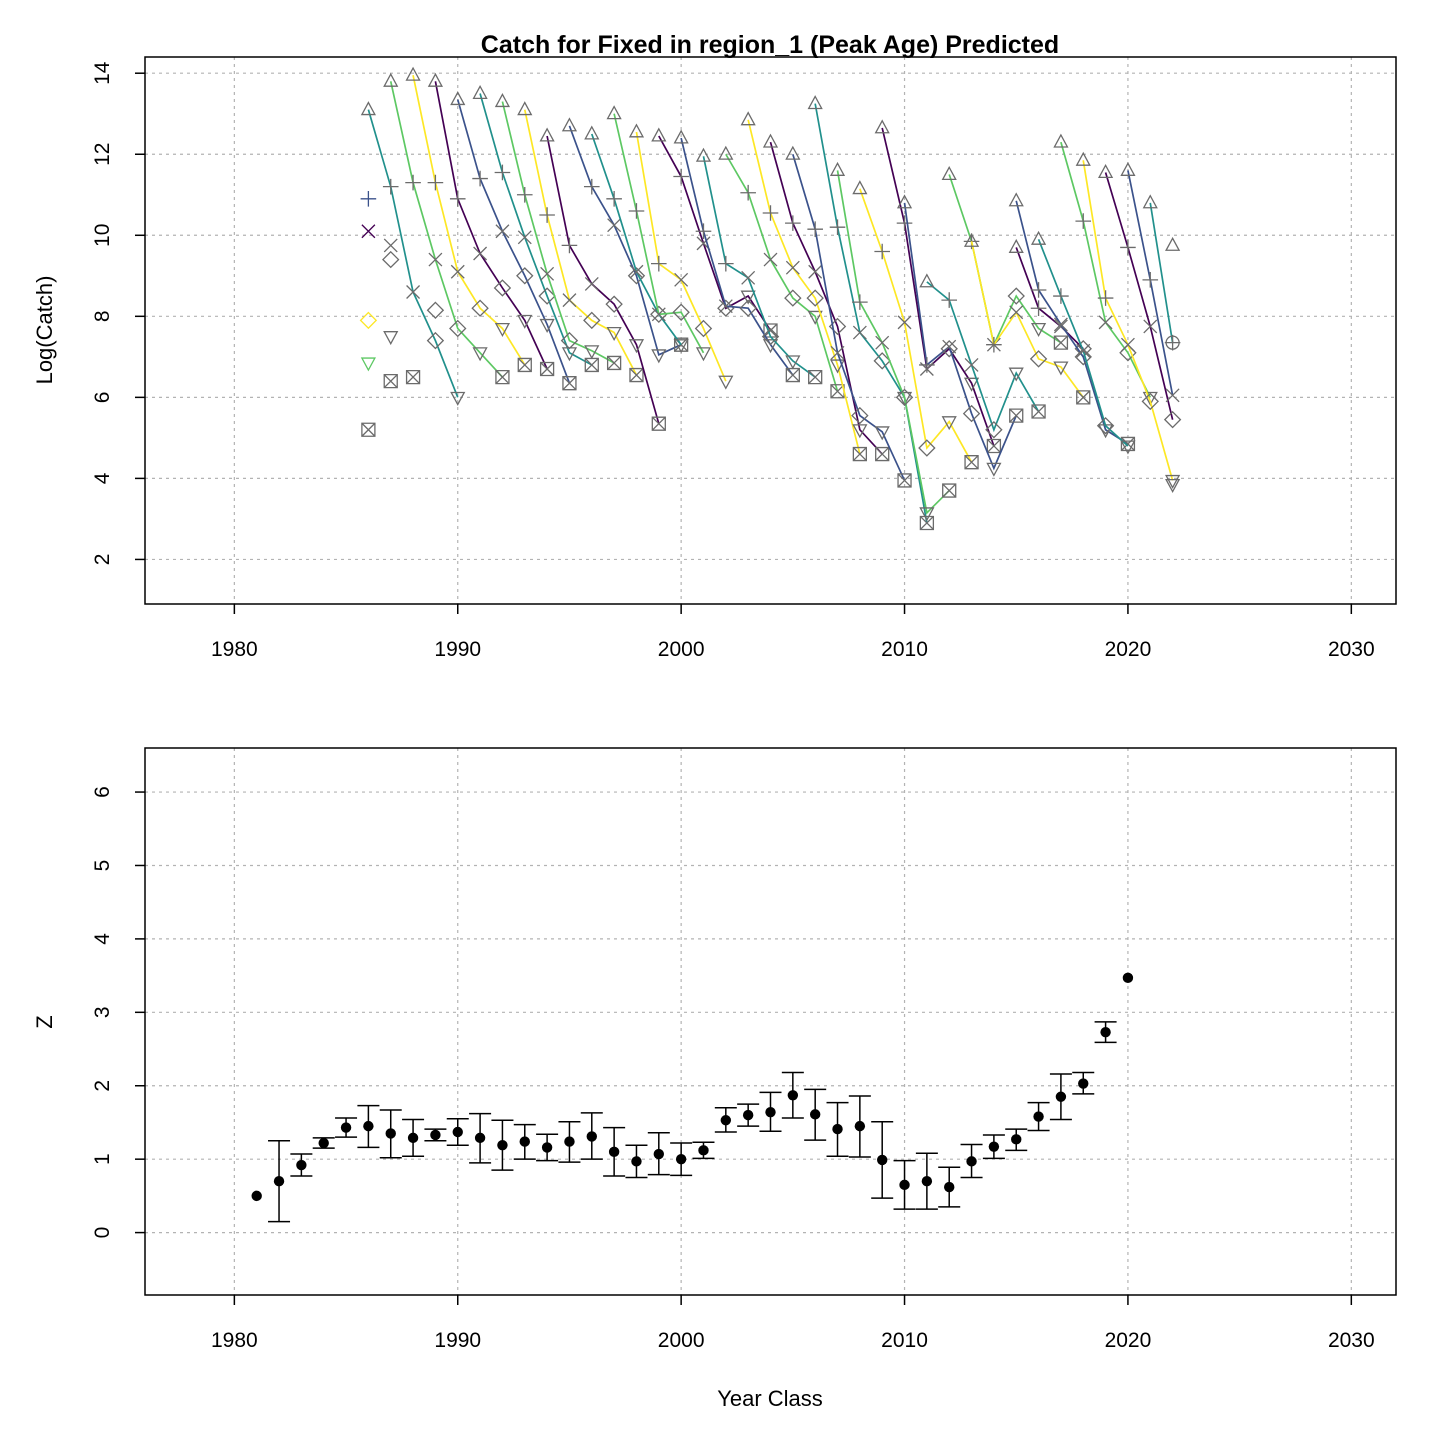 This screenshot has width=1440, height=1440. What do you see at coordinates (102, 792) in the screenshot?
I see `bot-y-tick-label: 6` at bounding box center [102, 792].